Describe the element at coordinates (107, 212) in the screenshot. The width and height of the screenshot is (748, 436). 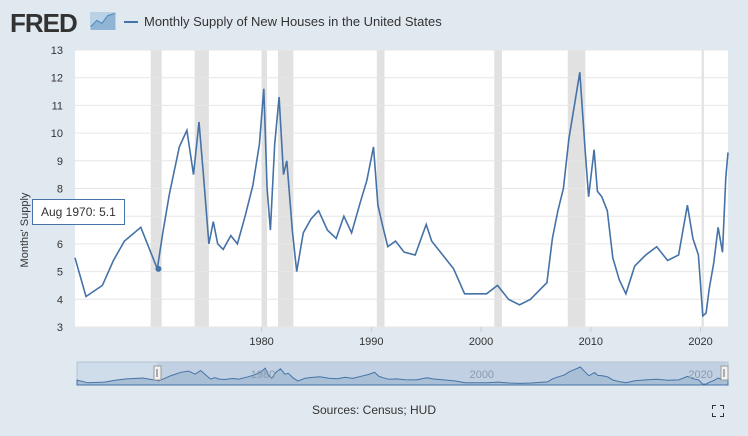
I see `tooltip-value: 5.1` at that location.